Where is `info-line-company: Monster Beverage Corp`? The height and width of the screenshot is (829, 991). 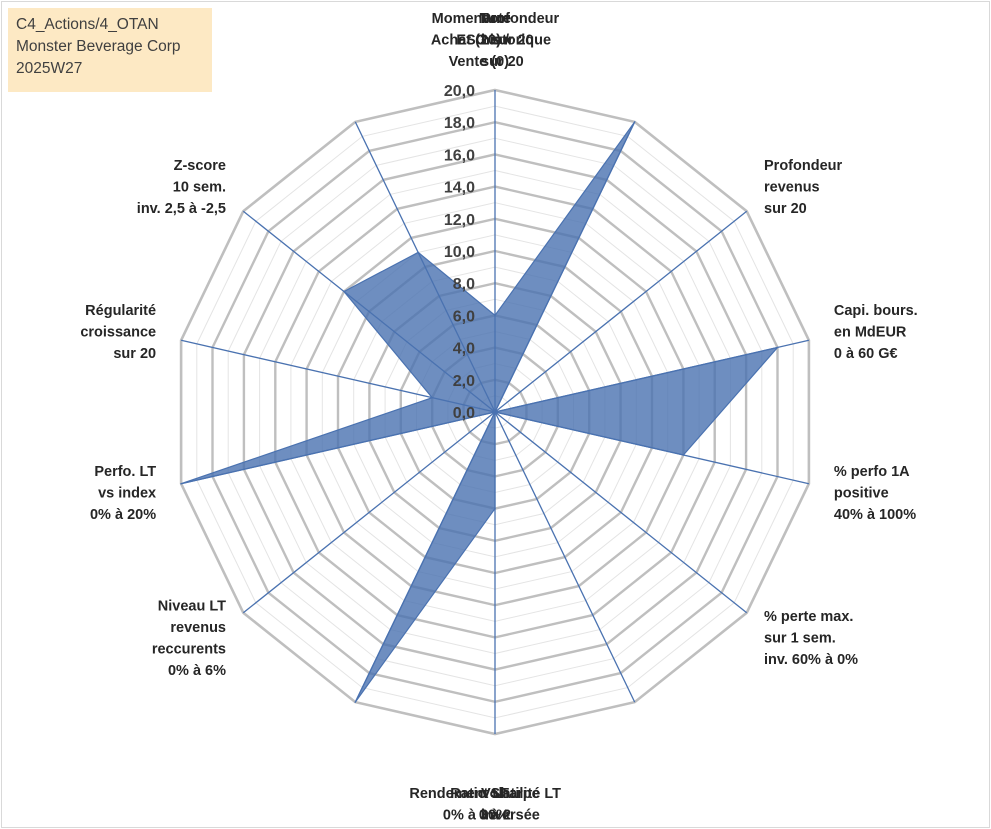
info-line-company: Monster Beverage Corp is located at coordinates (98, 46).